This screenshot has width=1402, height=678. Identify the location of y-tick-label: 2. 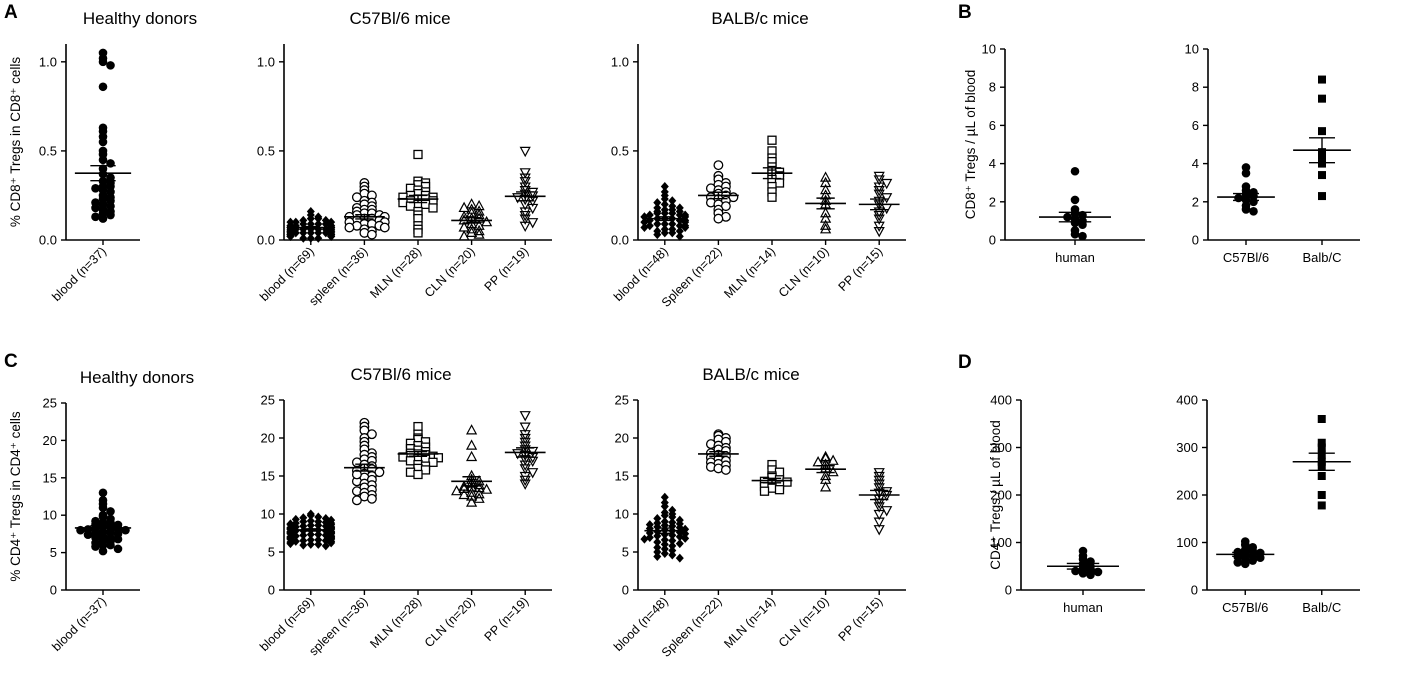
(992, 201).